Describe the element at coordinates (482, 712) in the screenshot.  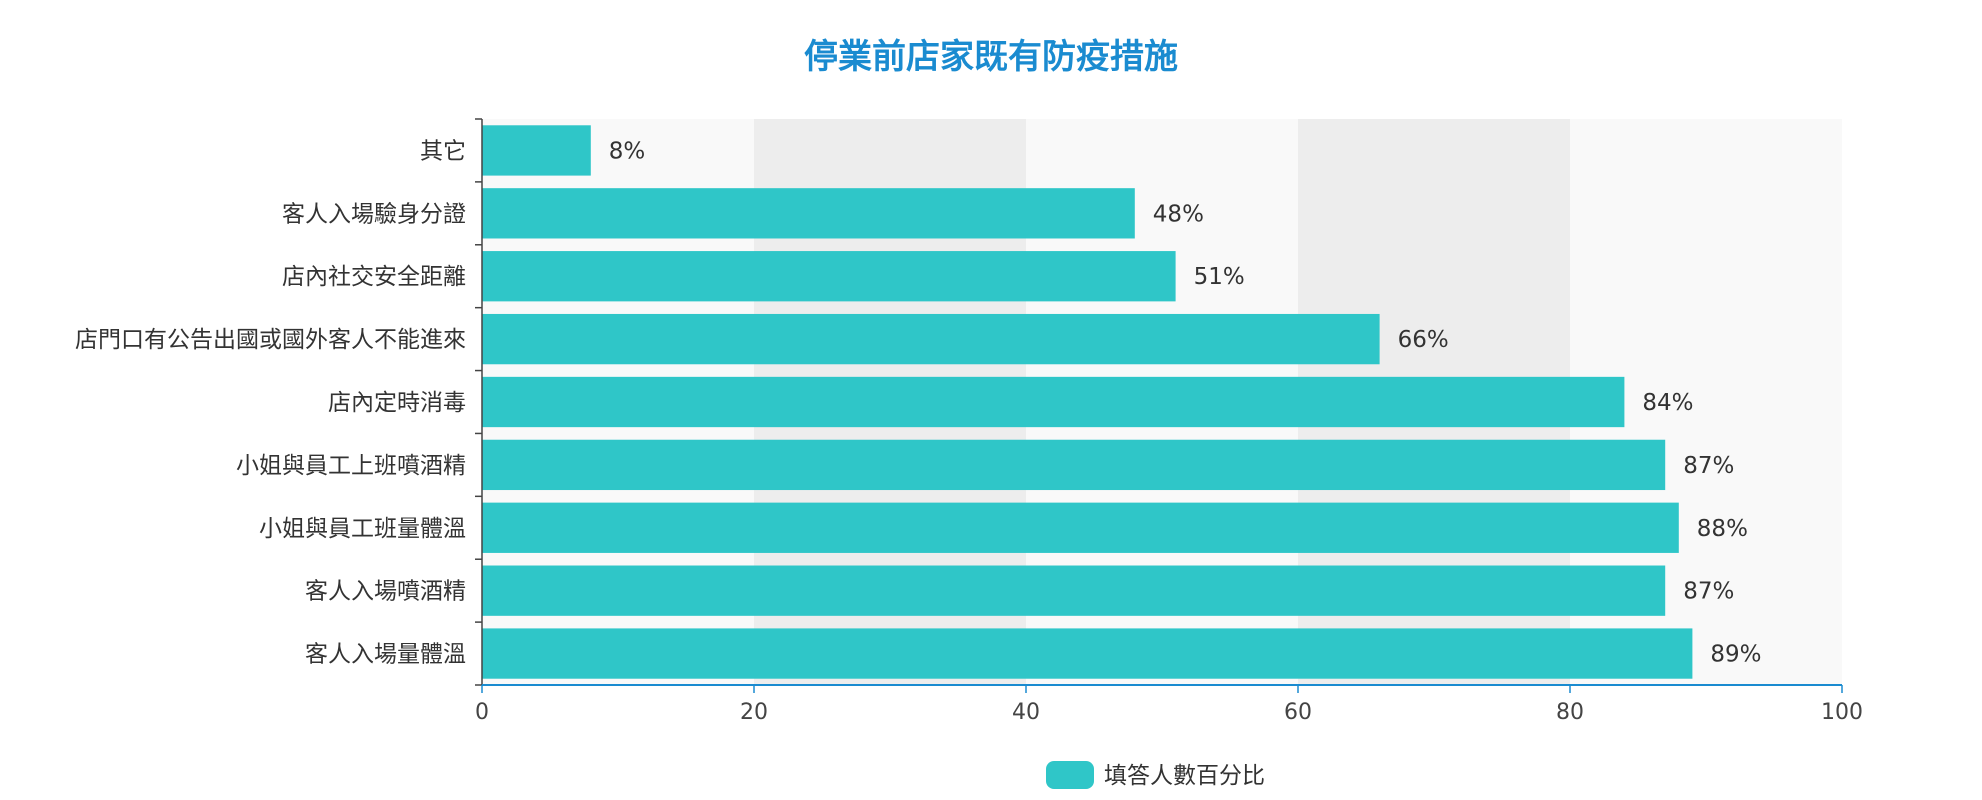
I see `x-tick-label: 0` at that location.